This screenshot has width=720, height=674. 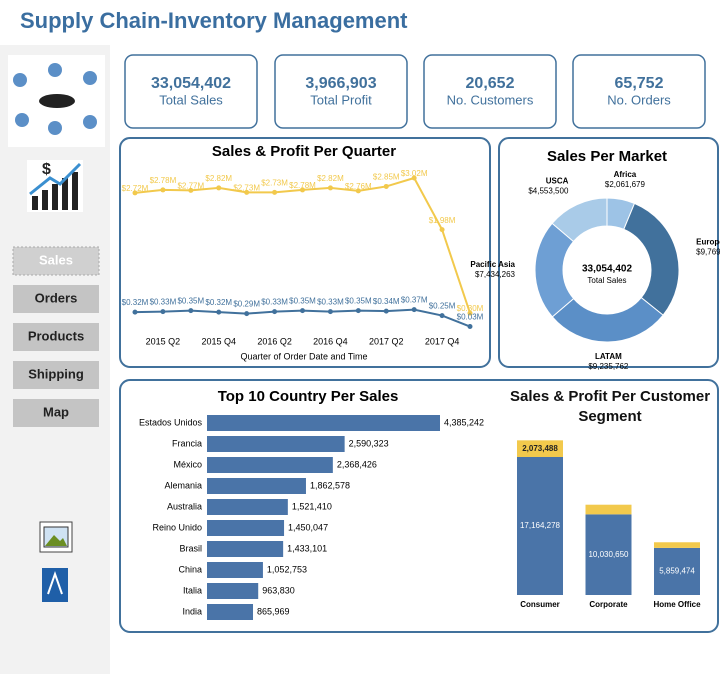 What do you see at coordinates (540, 604) in the screenshot?
I see `x-tick-label: Consumer` at bounding box center [540, 604].